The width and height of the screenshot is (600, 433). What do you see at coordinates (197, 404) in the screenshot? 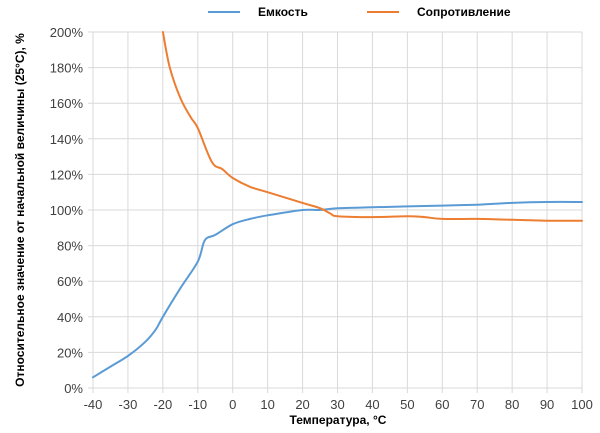
I see `x-tick-label: -10` at bounding box center [197, 404].